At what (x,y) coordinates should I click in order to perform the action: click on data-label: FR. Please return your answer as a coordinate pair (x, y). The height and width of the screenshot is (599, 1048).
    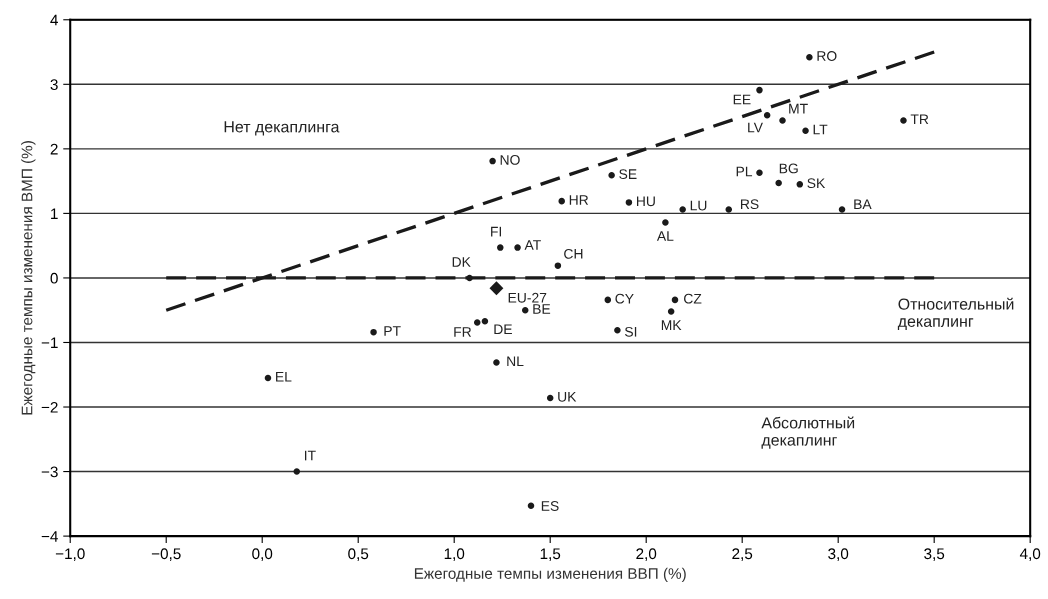
    Looking at the image, I should click on (463, 332).